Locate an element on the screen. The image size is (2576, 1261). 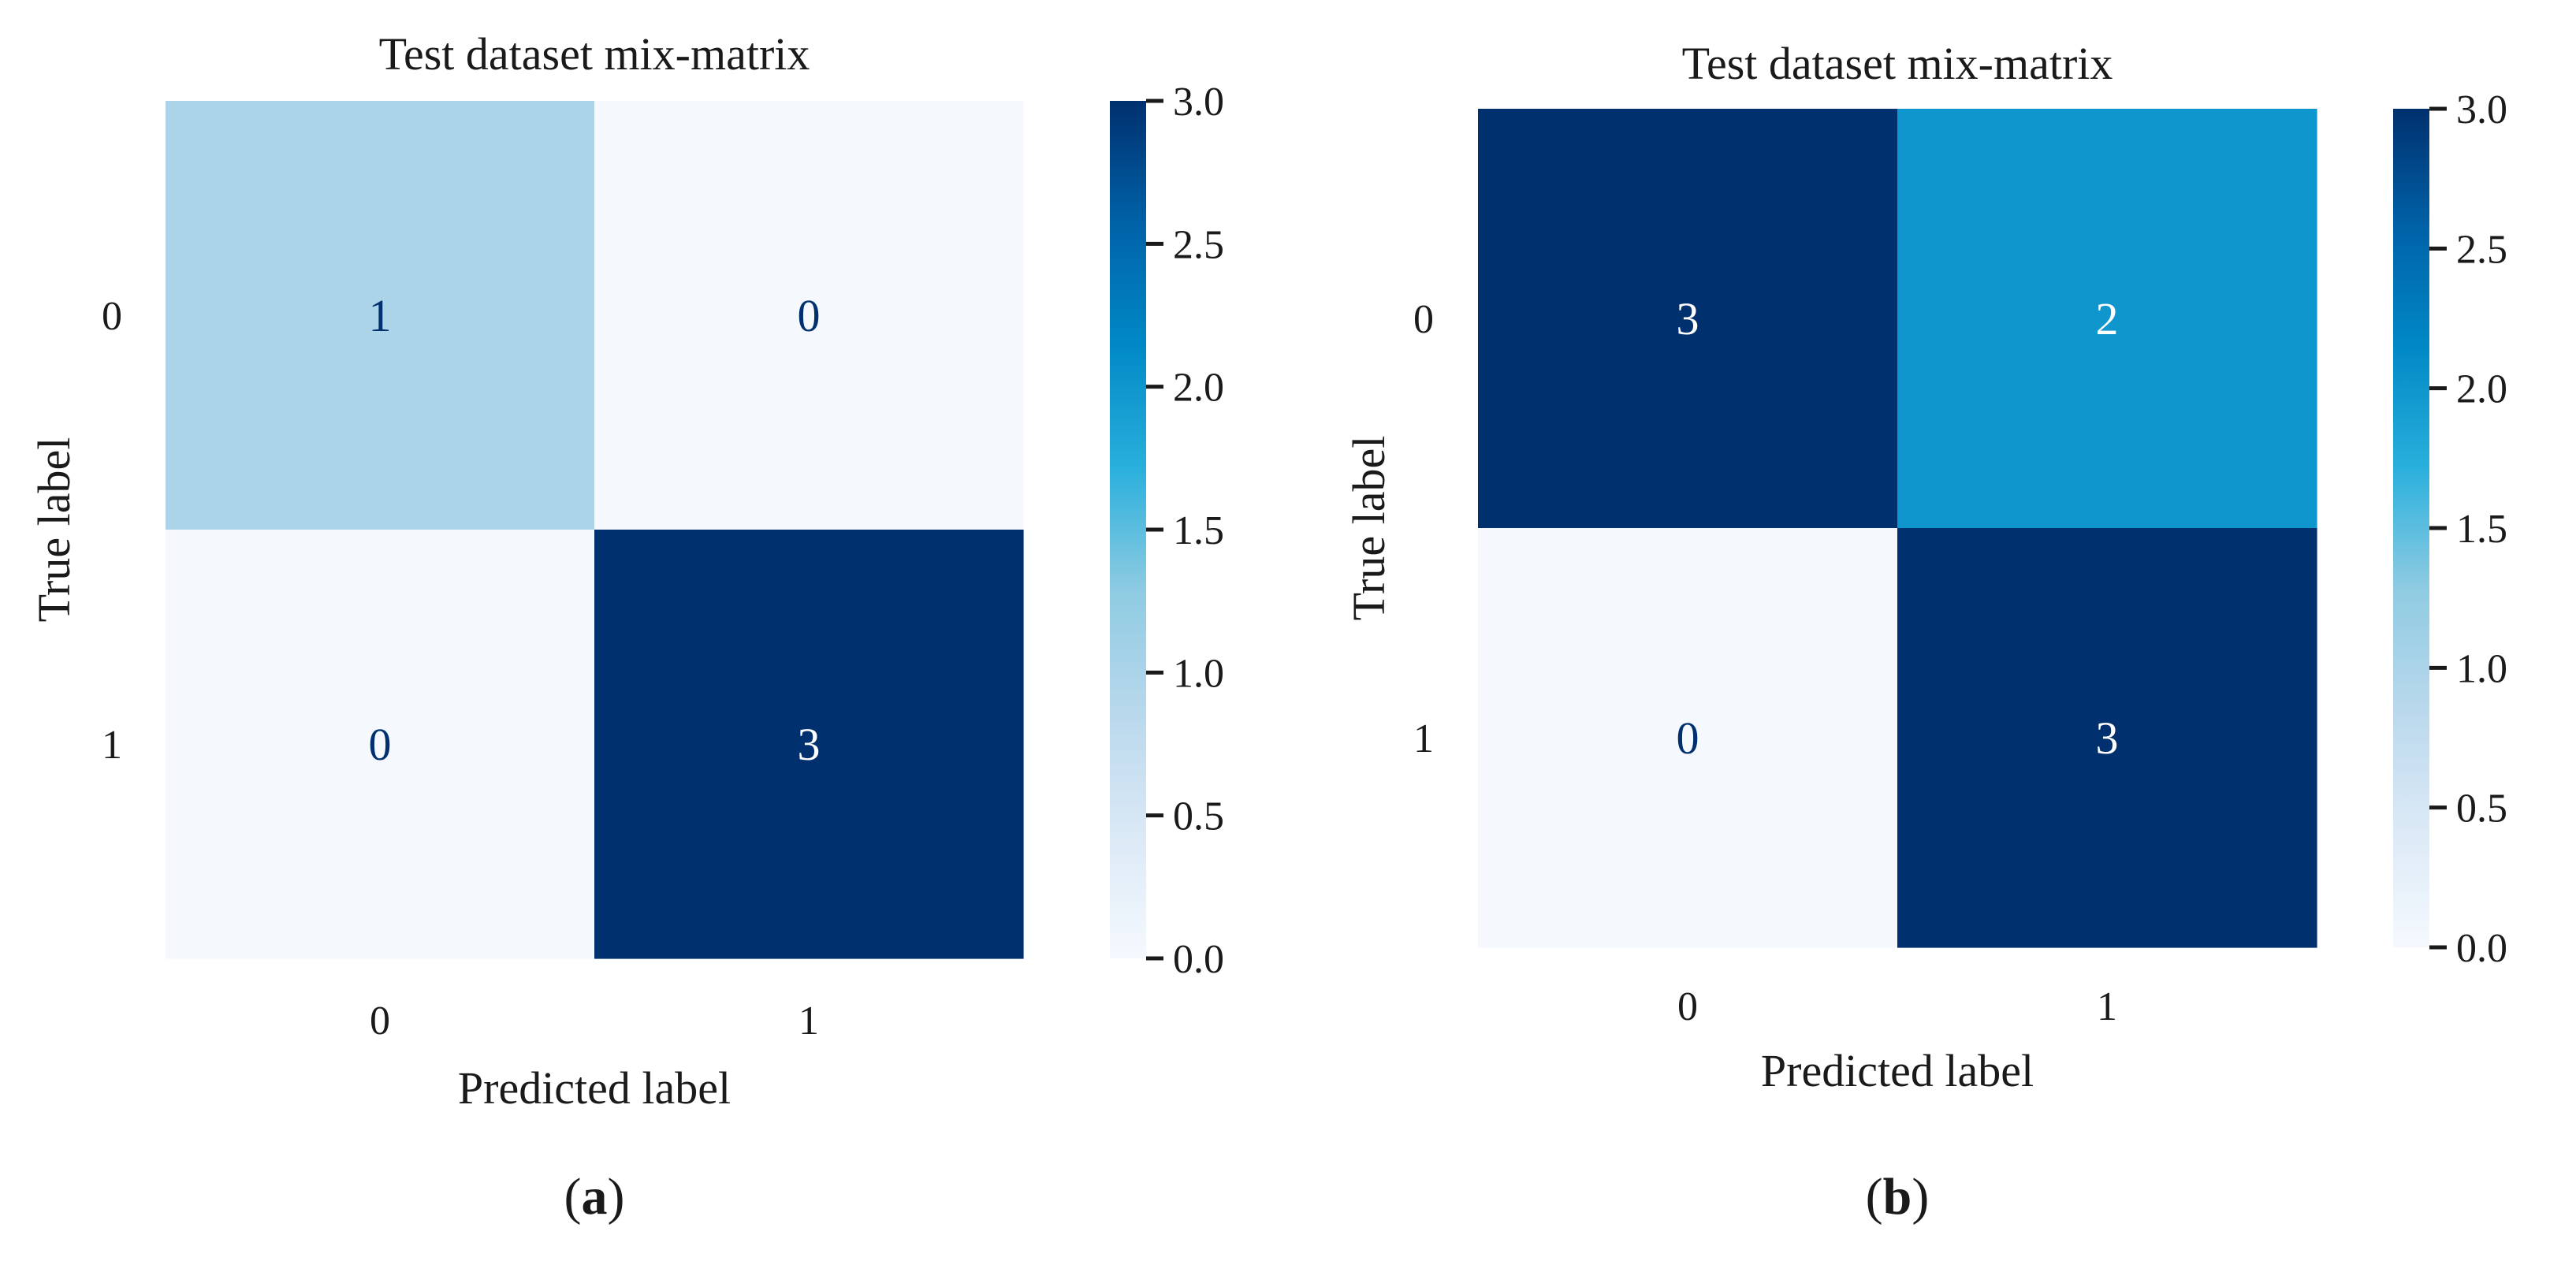
cell-value: 2 is located at coordinates (2107, 318).